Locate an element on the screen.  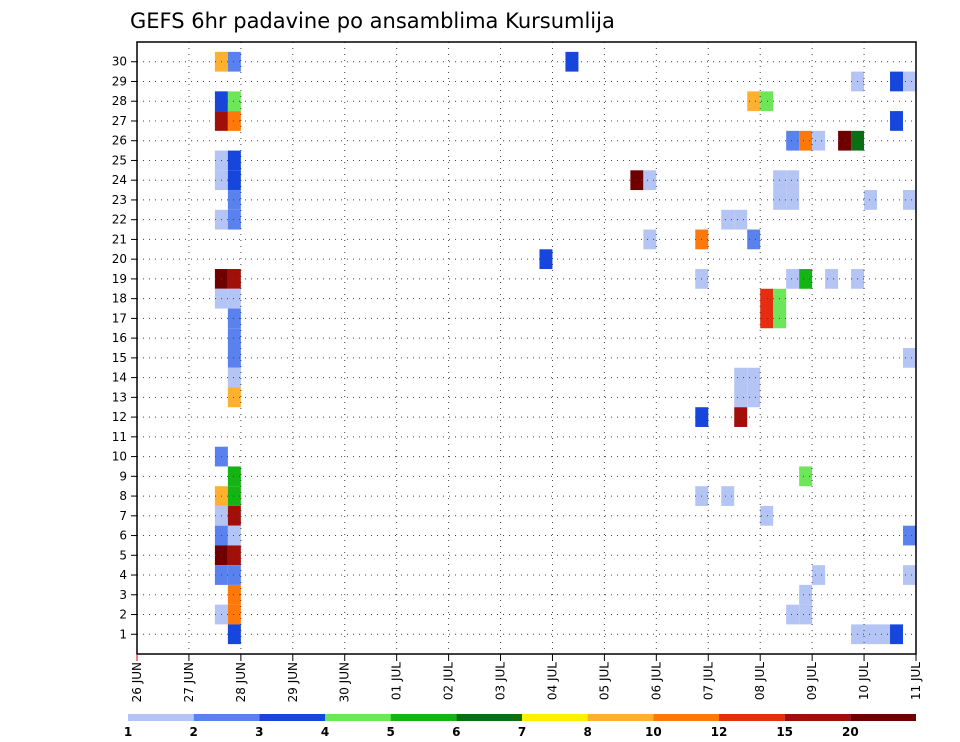
x-tick-label: 27 JUN is located at coordinates (189, 682).